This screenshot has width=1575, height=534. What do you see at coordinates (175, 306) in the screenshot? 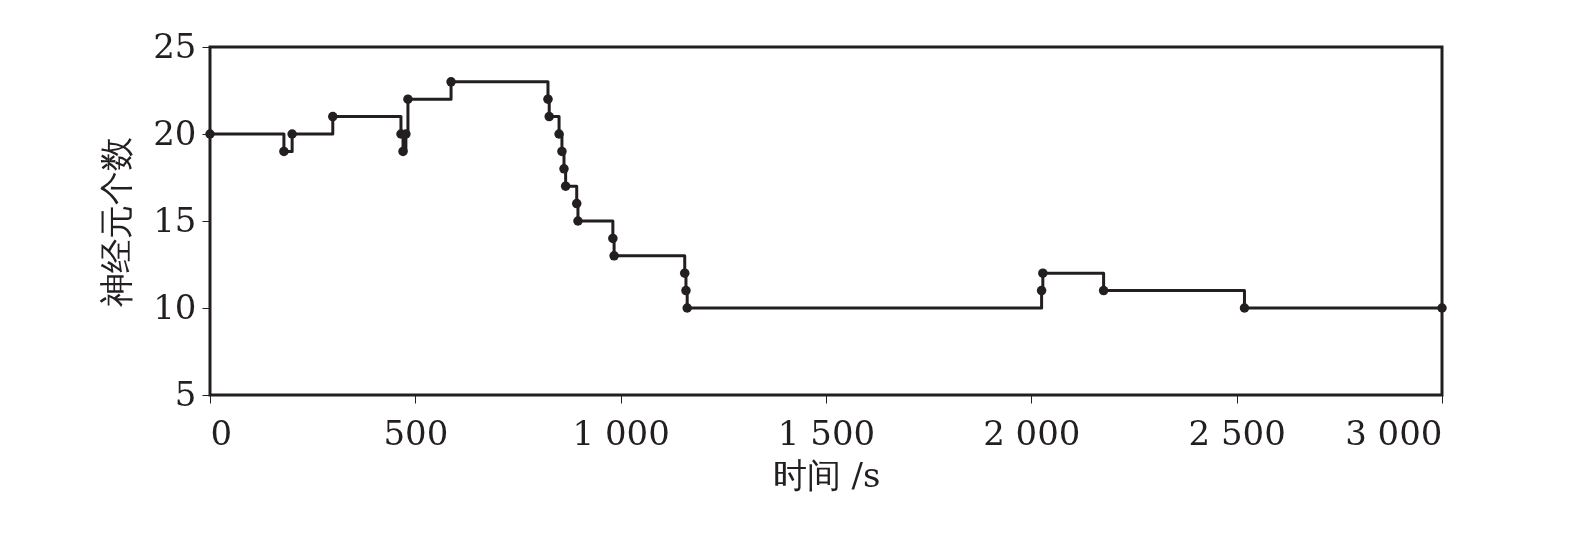
I see `y-tick-label: 10` at bounding box center [175, 306].